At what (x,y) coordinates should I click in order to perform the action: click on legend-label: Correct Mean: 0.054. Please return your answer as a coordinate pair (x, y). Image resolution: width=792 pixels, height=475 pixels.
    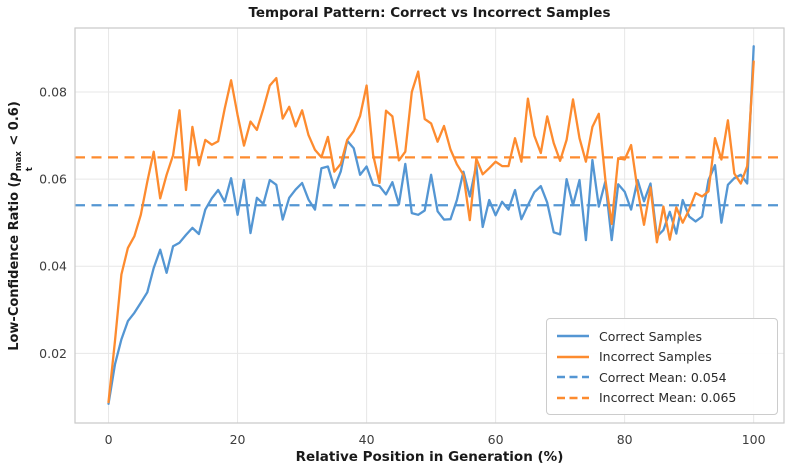
    Looking at the image, I should click on (663, 377).